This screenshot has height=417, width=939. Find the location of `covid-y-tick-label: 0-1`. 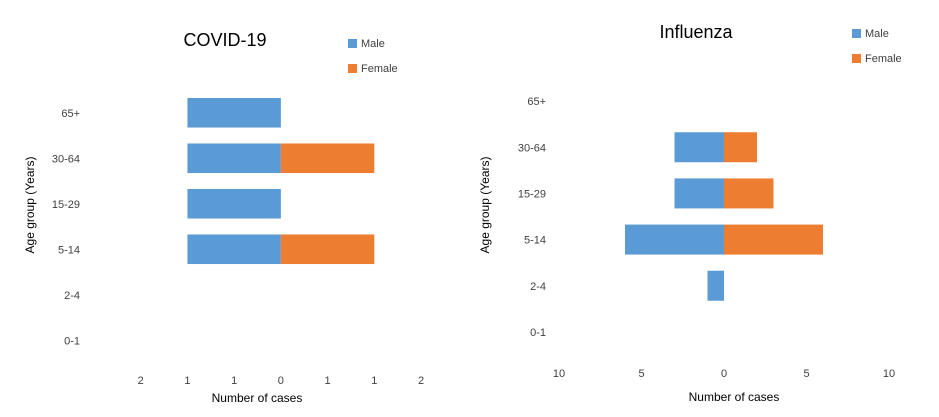

covid-y-tick-label: 0-1 is located at coordinates (72, 341).